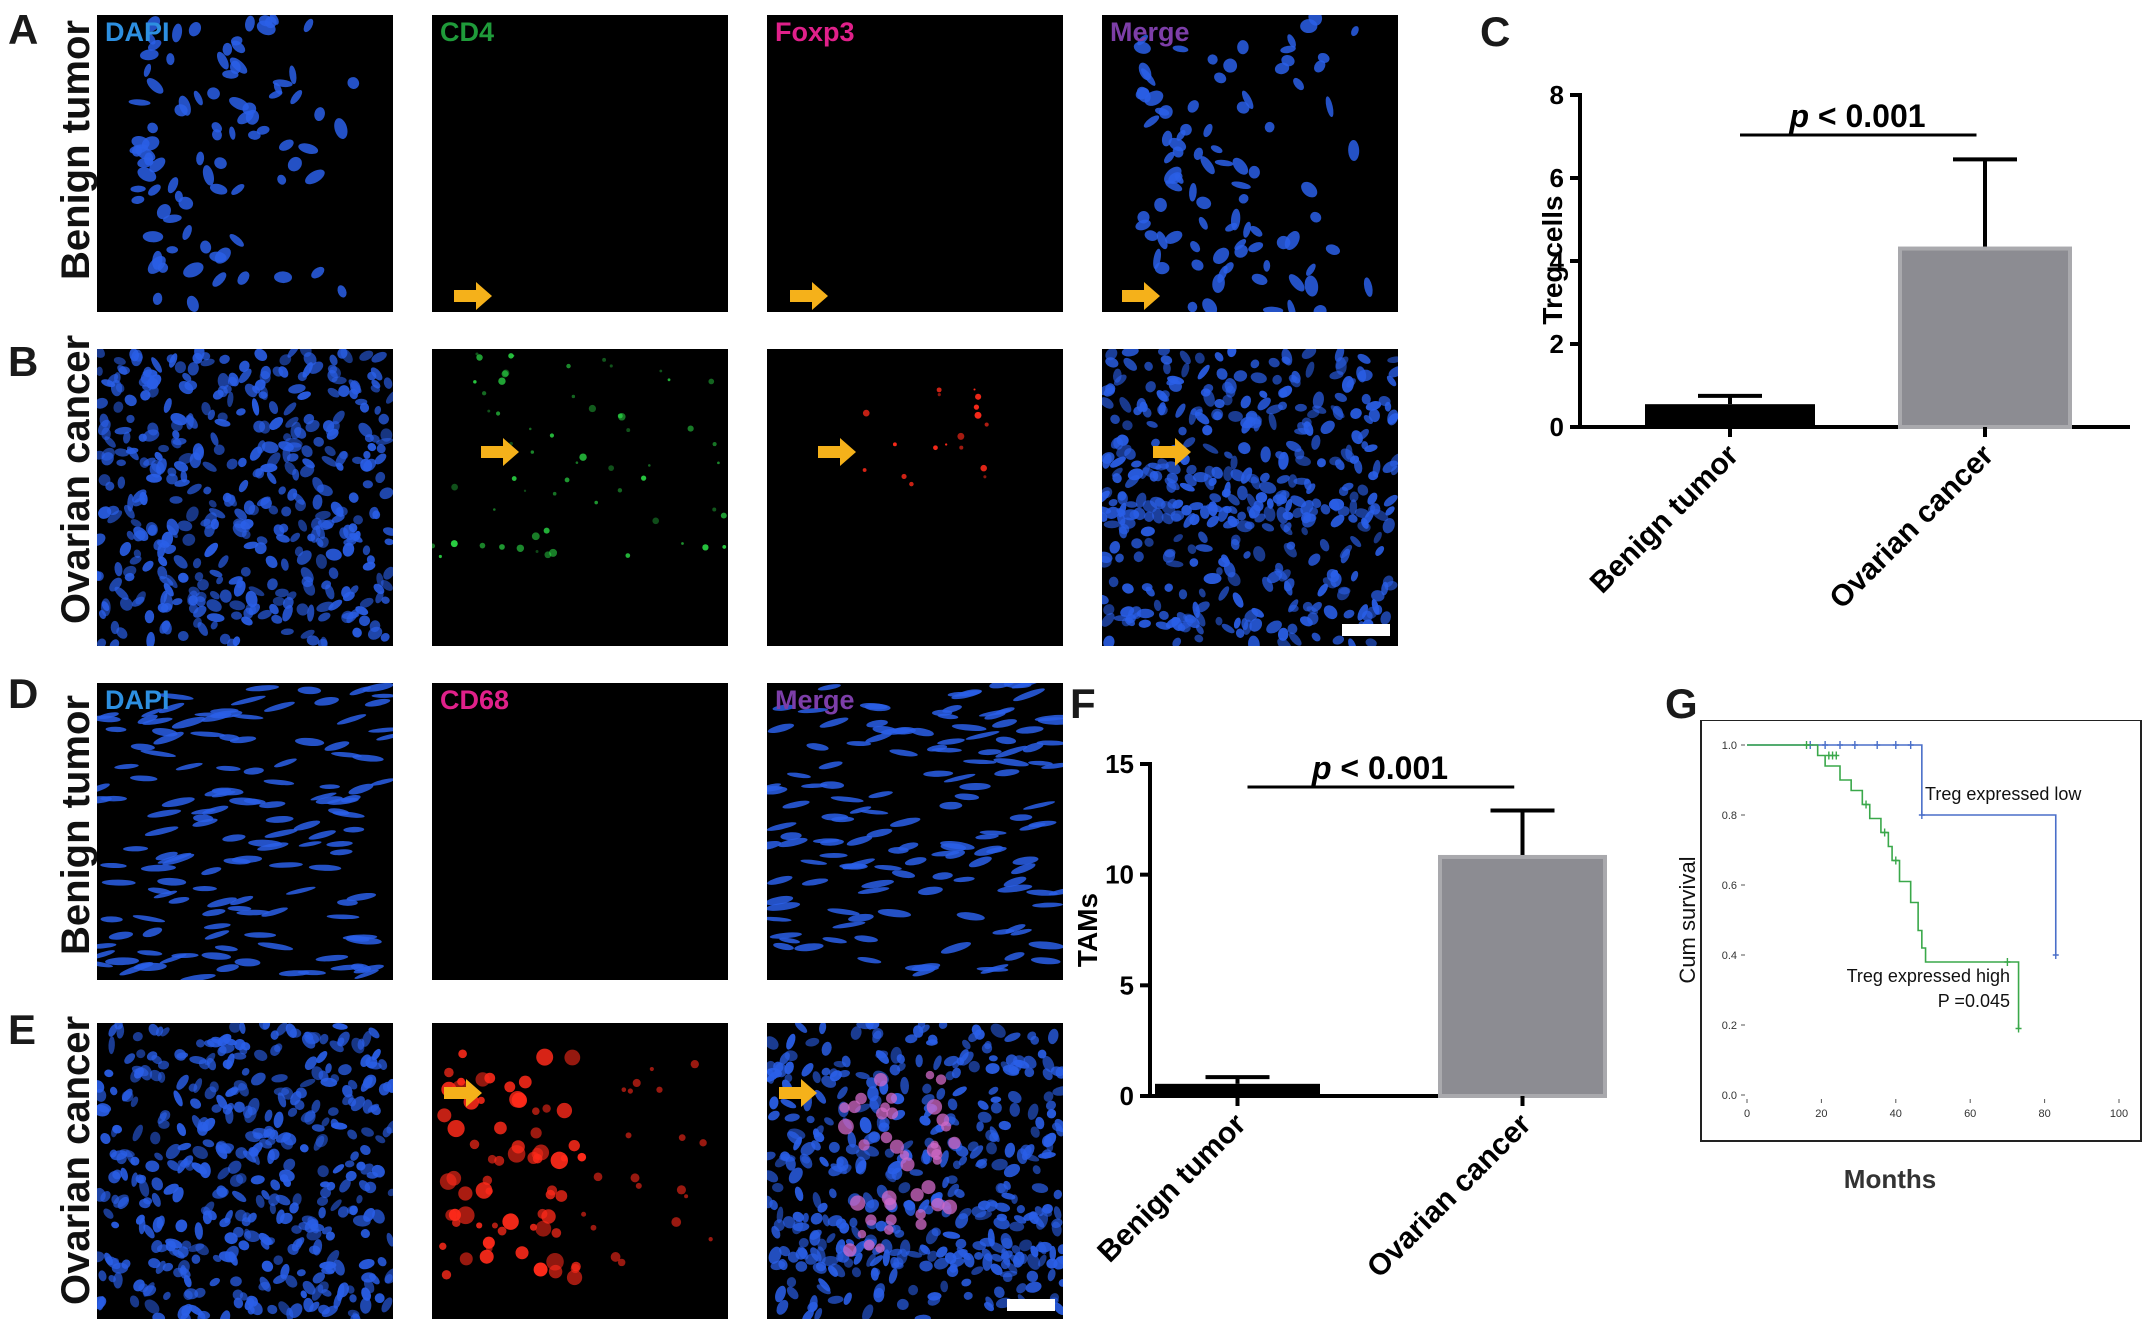  What do you see at coordinates (1729, 816) in the screenshot?
I see `y-tick-label: 0.8` at bounding box center [1729, 816].